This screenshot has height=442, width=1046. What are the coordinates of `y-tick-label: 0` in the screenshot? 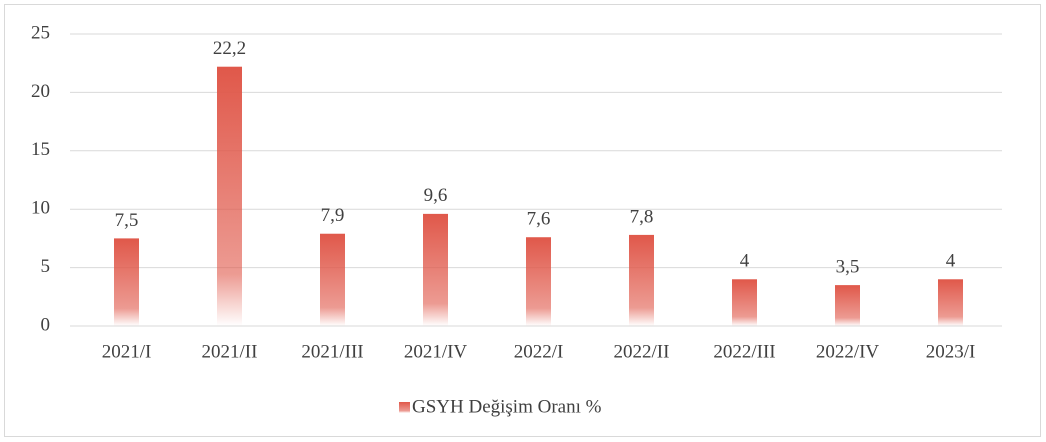 It's located at (46, 324).